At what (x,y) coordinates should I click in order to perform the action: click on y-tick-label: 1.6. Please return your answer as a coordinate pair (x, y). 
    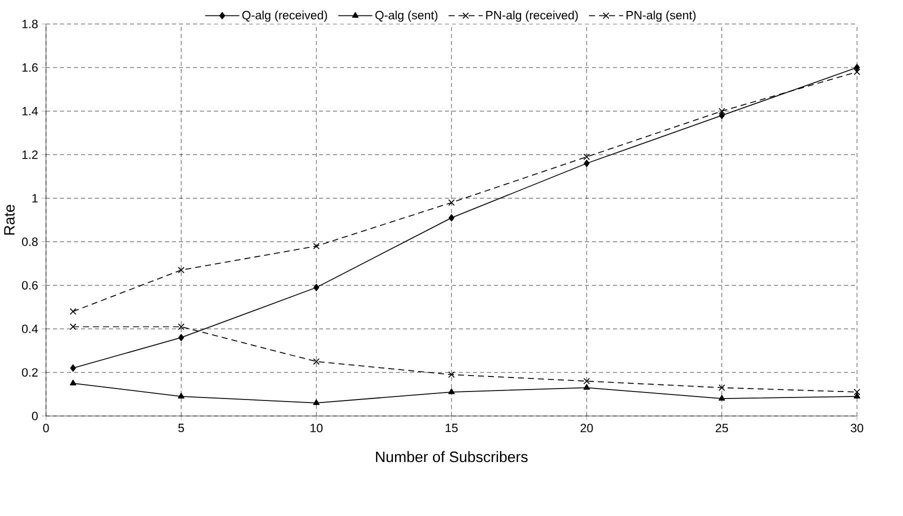
    Looking at the image, I should click on (30, 67).